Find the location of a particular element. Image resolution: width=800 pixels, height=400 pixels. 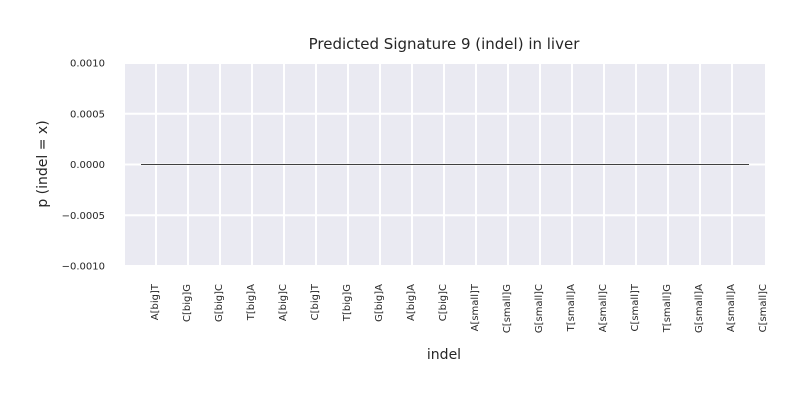

x-tick-label: C[small]C is located at coordinates (763, 308).